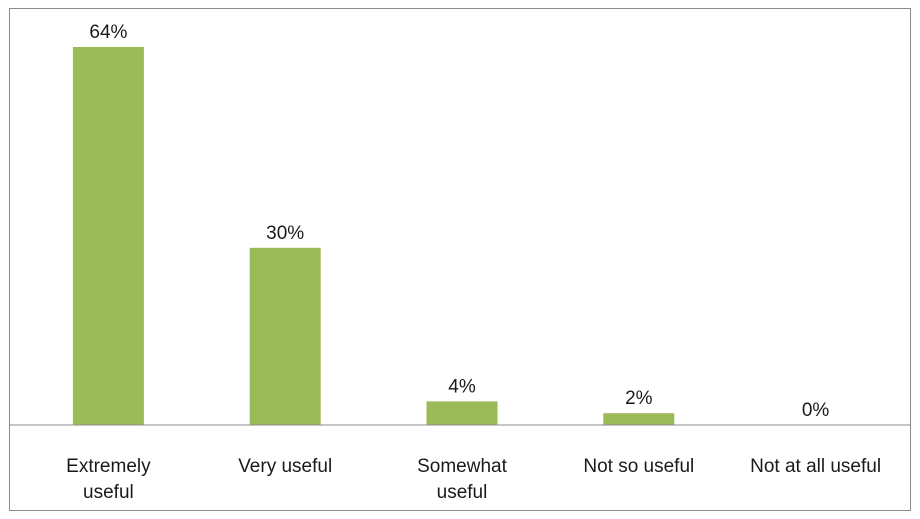 This screenshot has height=519, width=920. What do you see at coordinates (638, 466) in the screenshot?
I see `category-label-3: Not so useful` at bounding box center [638, 466].